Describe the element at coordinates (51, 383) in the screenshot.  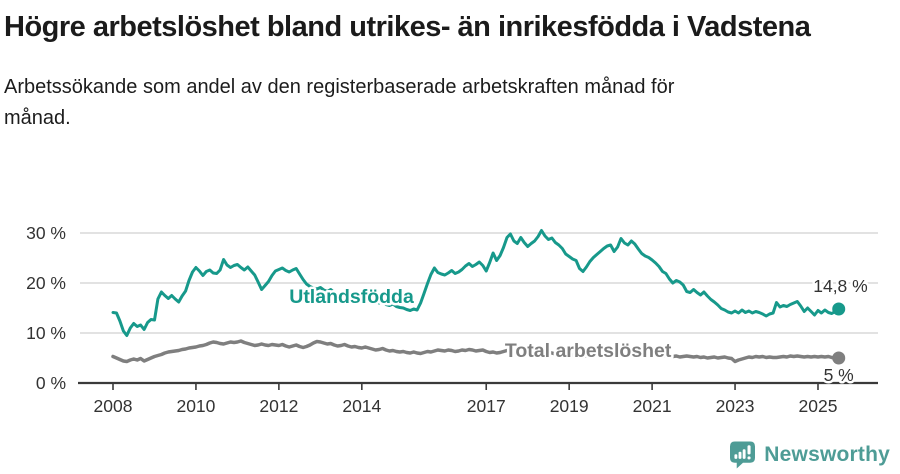
I see `y-axis-label-0: 0 %` at that location.